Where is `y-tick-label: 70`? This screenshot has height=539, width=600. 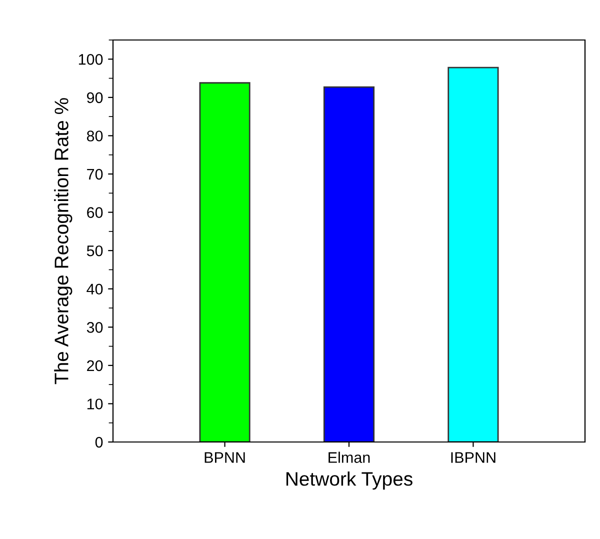
y-tick-label: 70 is located at coordinates (95, 174).